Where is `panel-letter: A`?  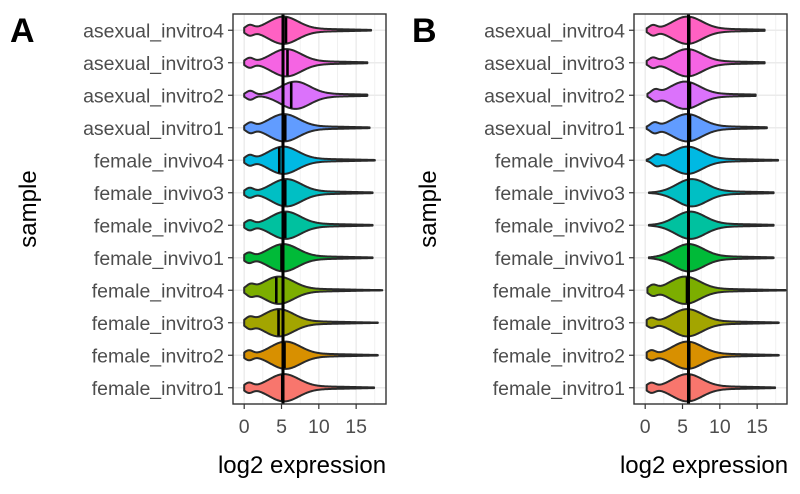 panel-letter: A is located at coordinates (22, 31).